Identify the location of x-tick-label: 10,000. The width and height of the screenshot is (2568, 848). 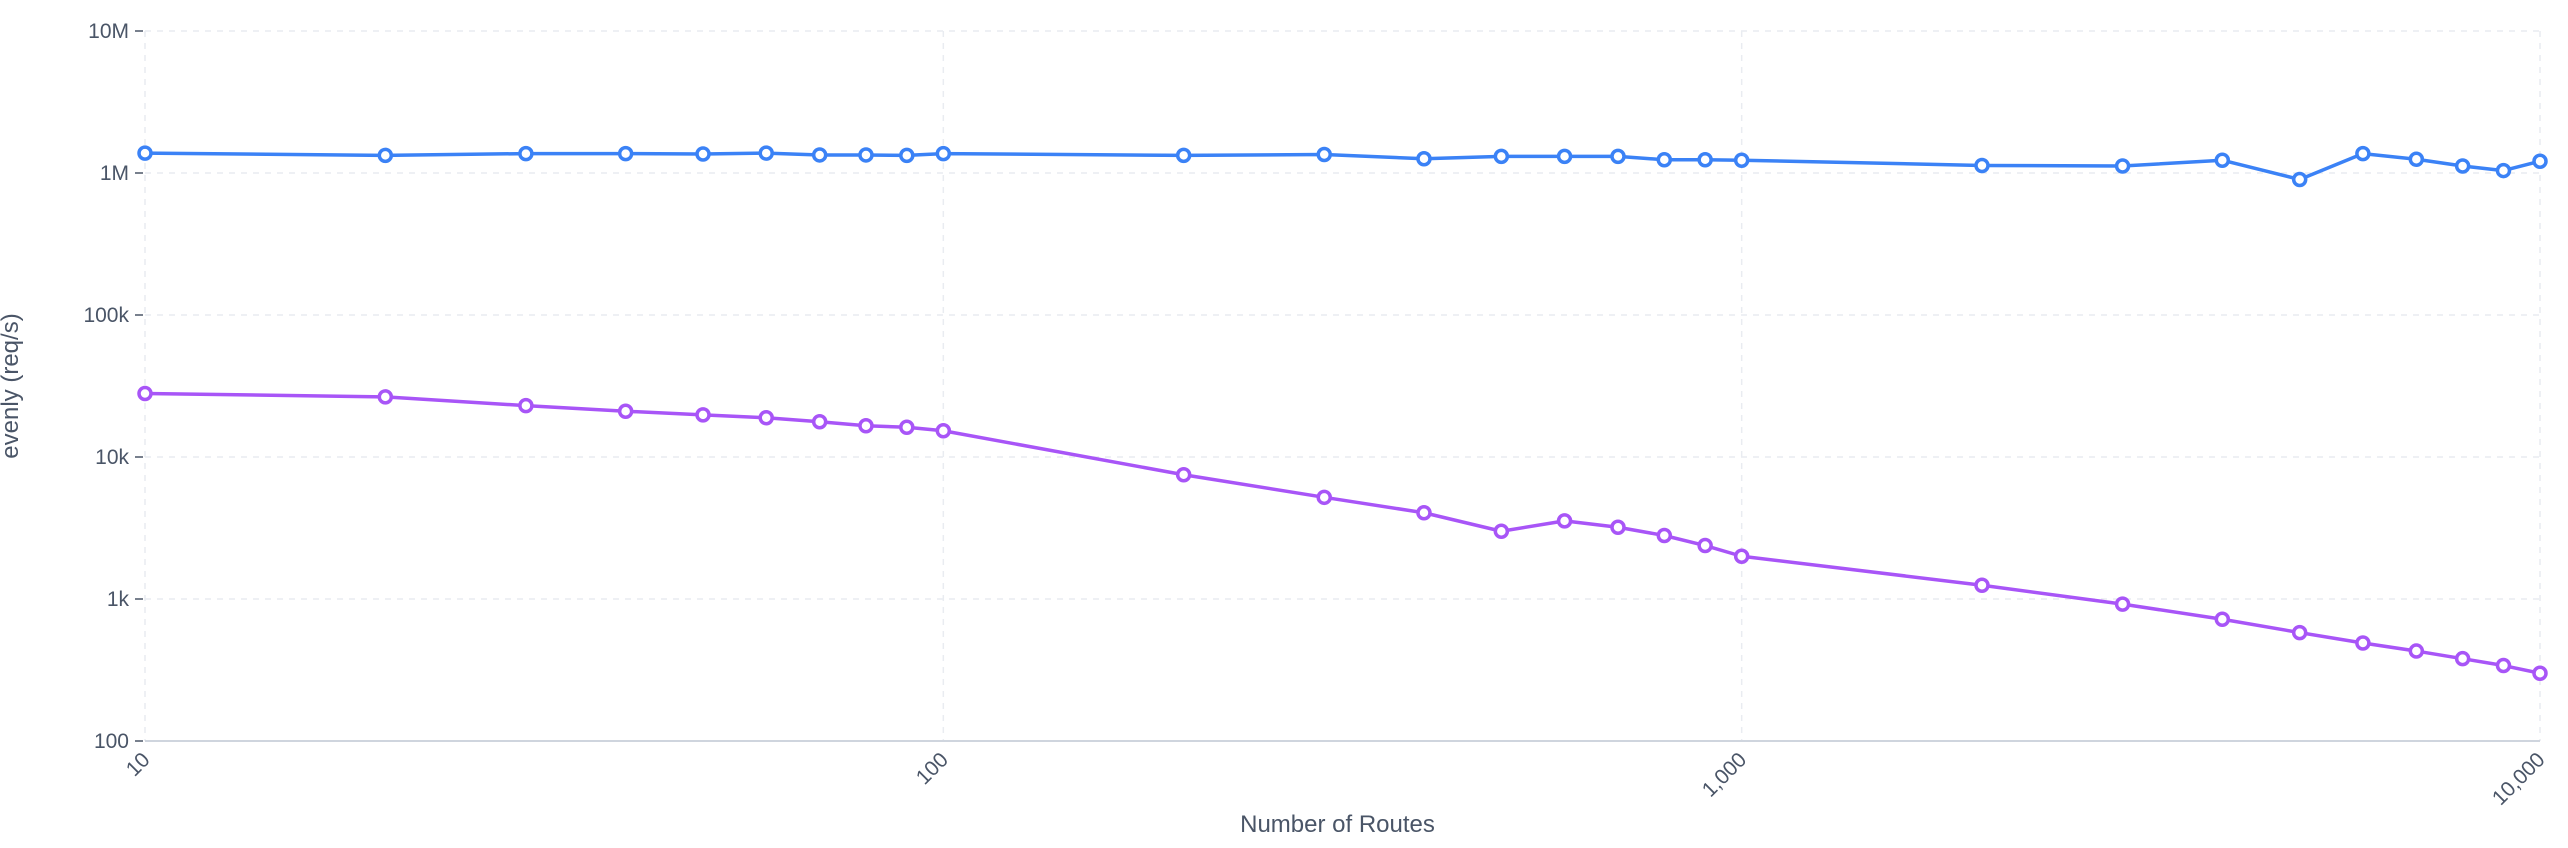
(2519, 779).